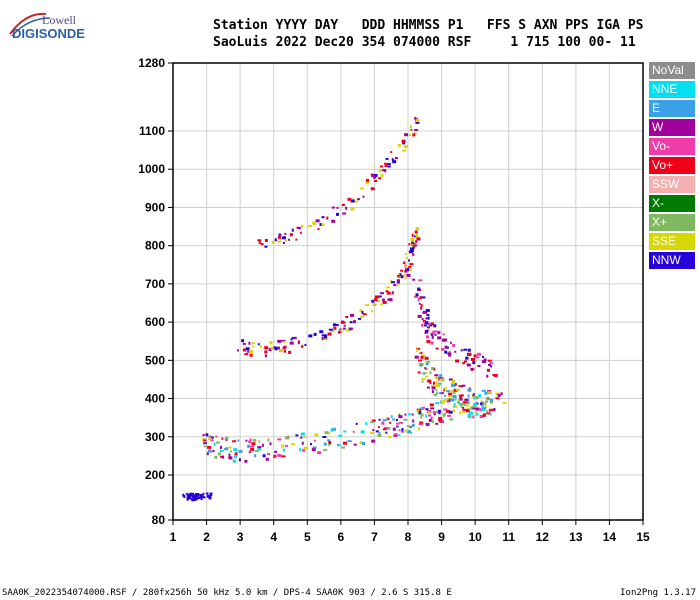 The width and height of the screenshot is (700, 600). What do you see at coordinates (155, 360) in the screenshot?
I see `y-tick-label: 500` at bounding box center [155, 360].